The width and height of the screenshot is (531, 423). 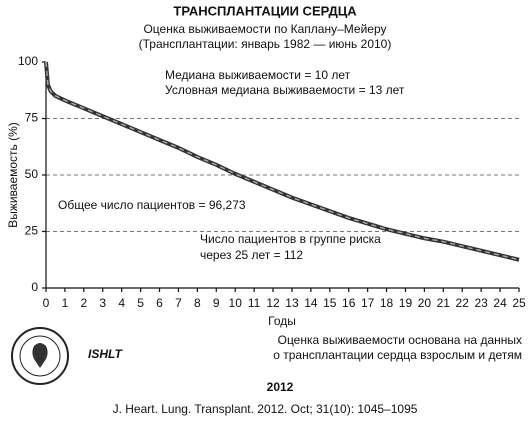 What do you see at coordinates (406, 303) in the screenshot?
I see `x-tick-label: 19` at bounding box center [406, 303].